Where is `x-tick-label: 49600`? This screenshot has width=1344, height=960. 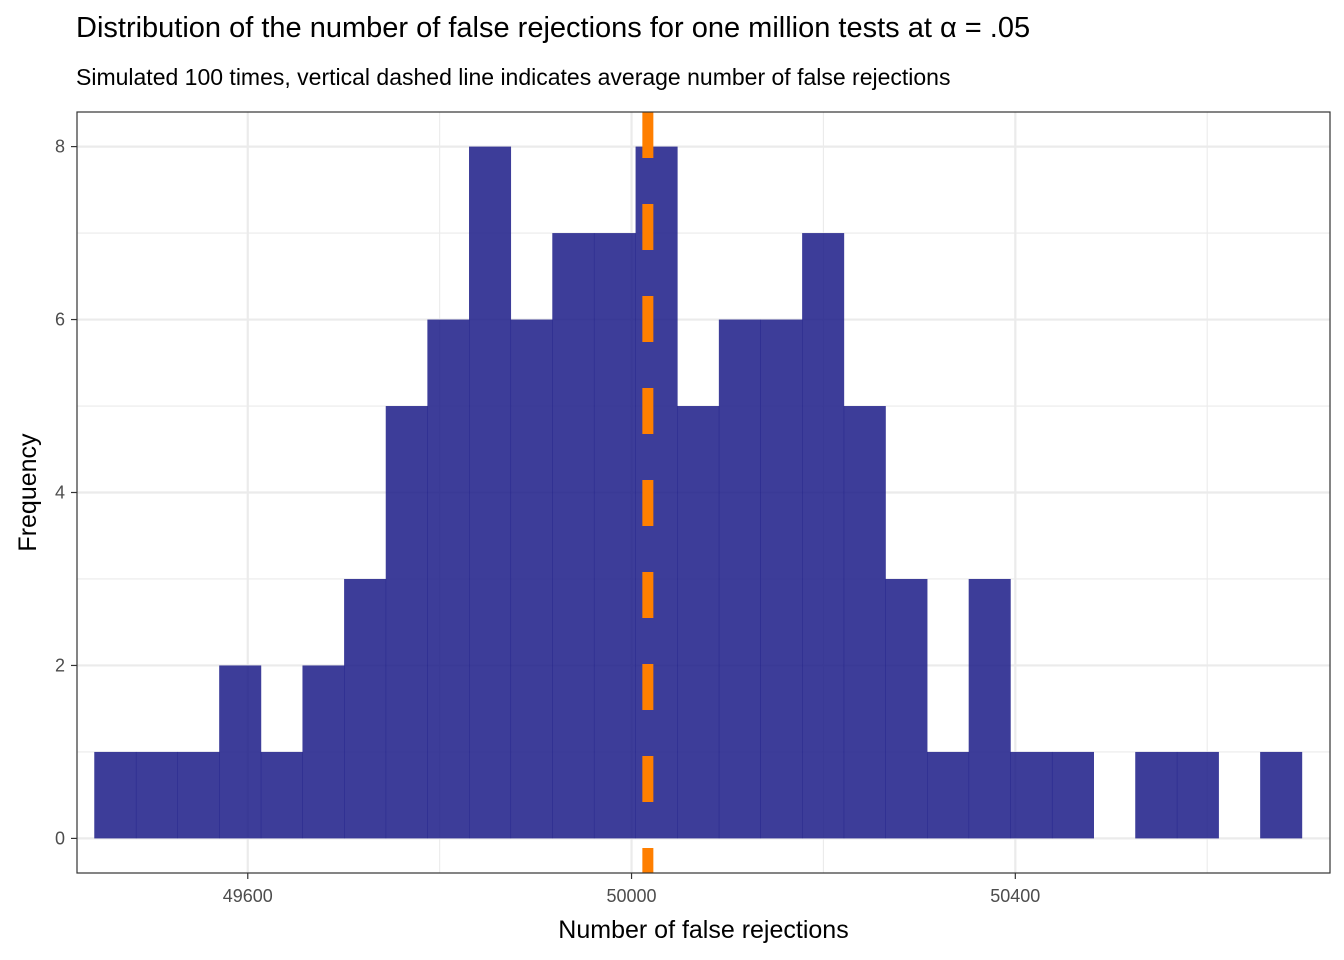 x-tick-label: 49600 is located at coordinates (248, 896).